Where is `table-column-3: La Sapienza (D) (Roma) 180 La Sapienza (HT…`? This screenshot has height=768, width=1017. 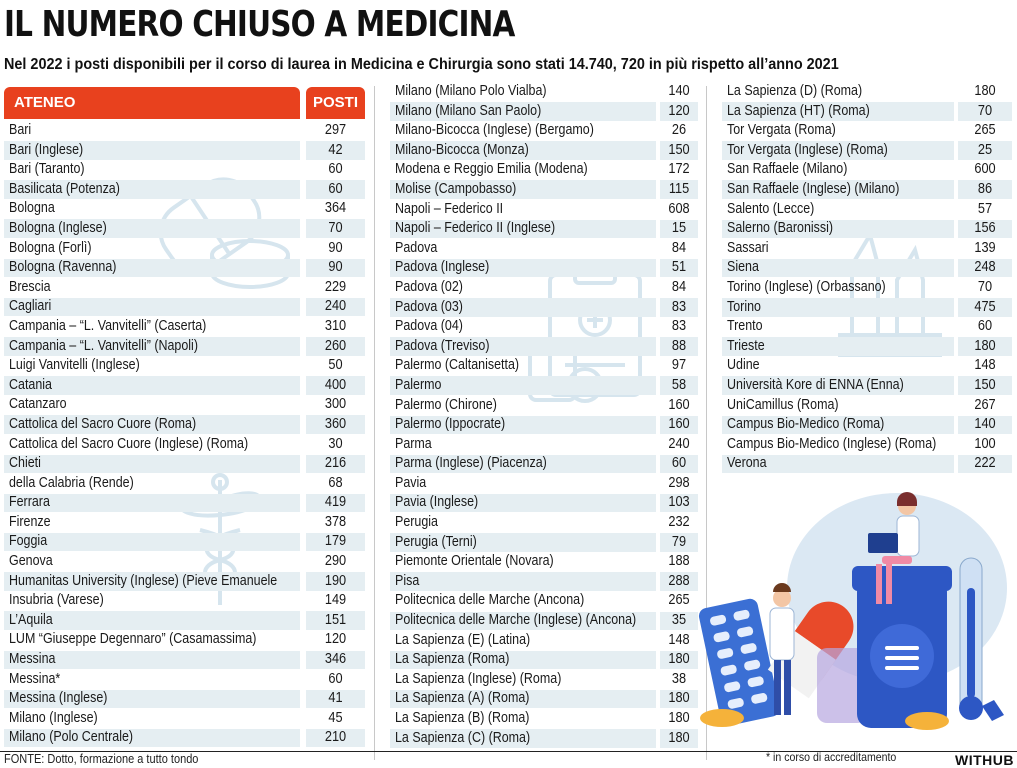
table-column-3: La Sapienza (D) (Roma) 180 La Sapienza (HT… is located at coordinates (867, 278).